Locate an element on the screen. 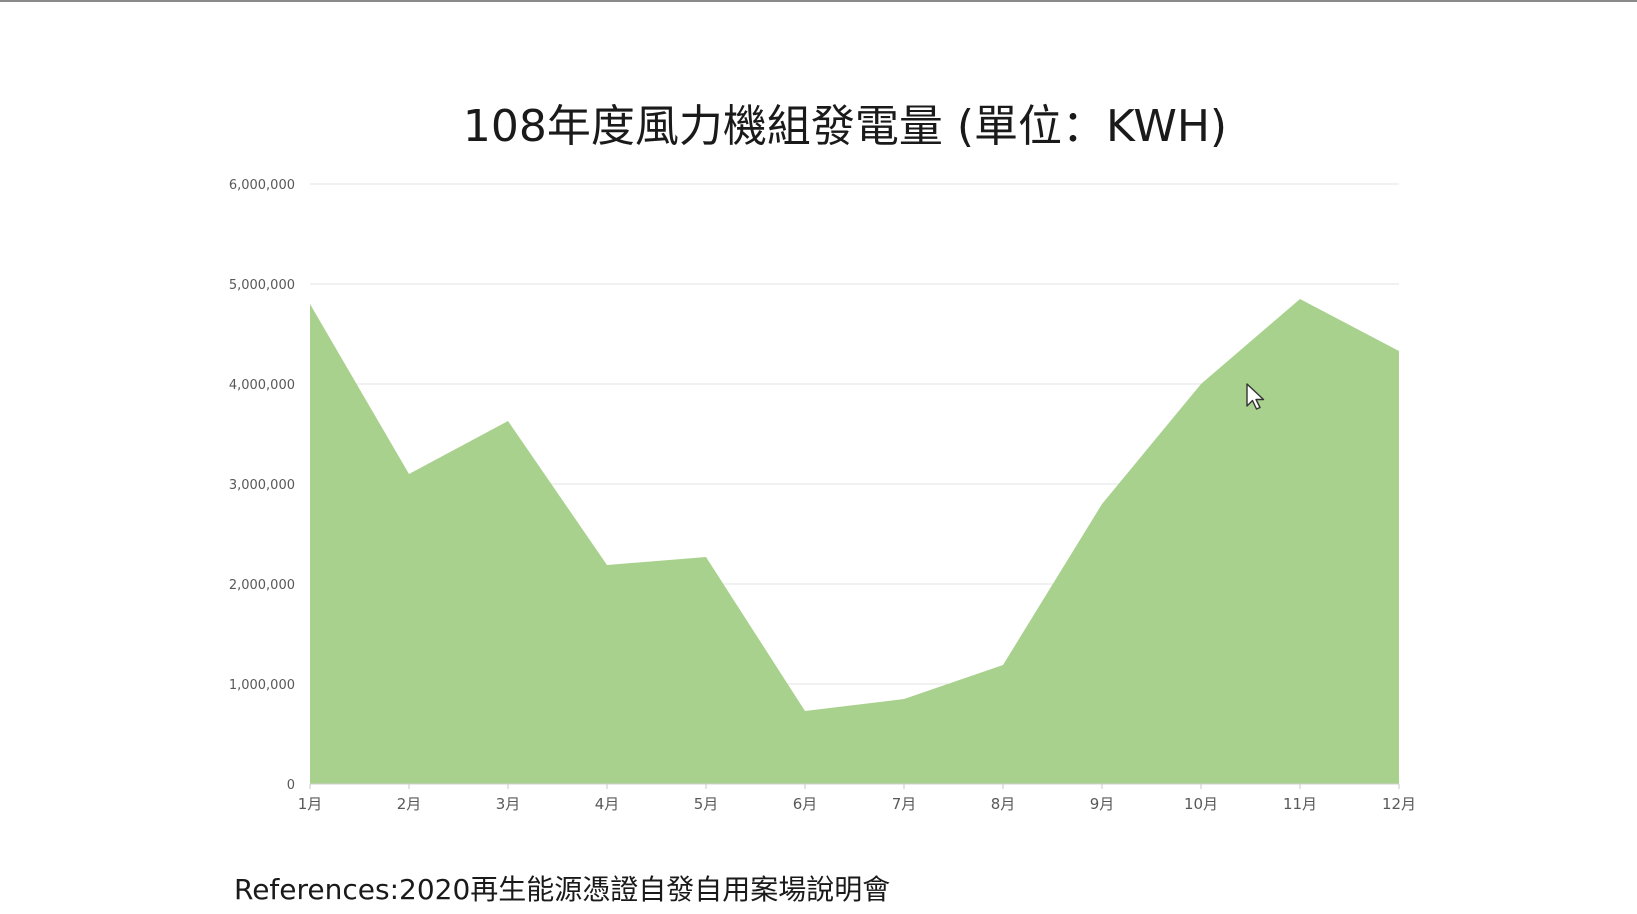 The width and height of the screenshot is (1637, 914). x-tick-label: 7月 is located at coordinates (904, 804).